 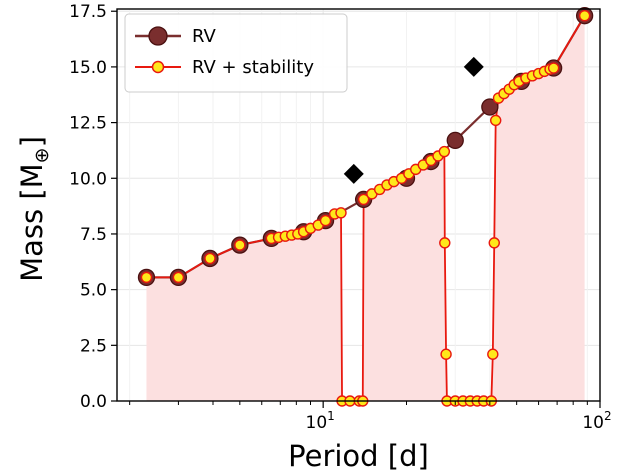 I want to click on y-axis-label-subscript: ⊕, so click(x=42, y=155).